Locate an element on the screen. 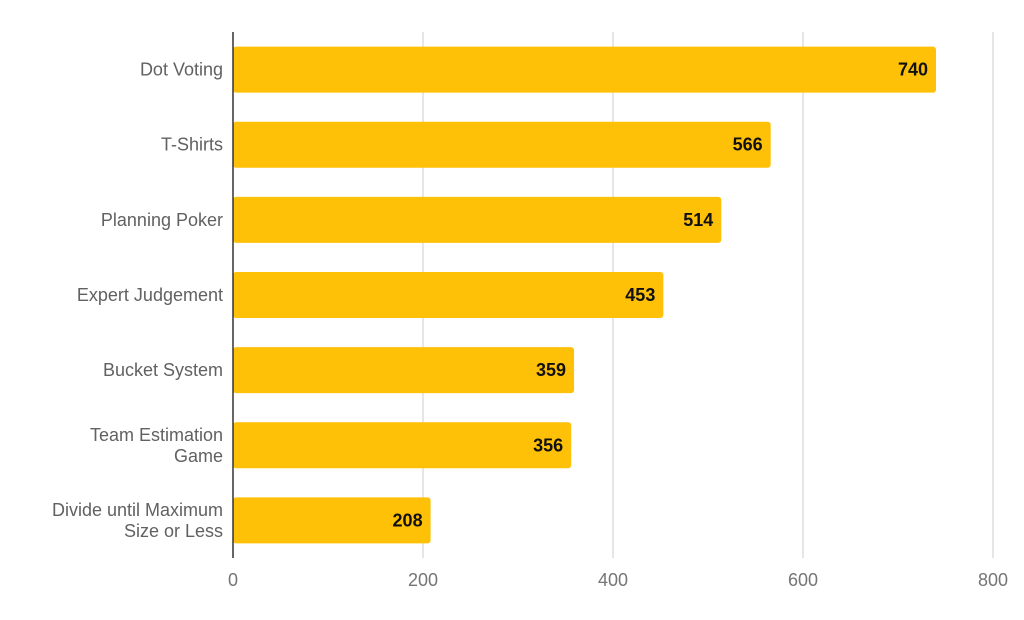  category-label-2: Planning Poker is located at coordinates (162, 220).